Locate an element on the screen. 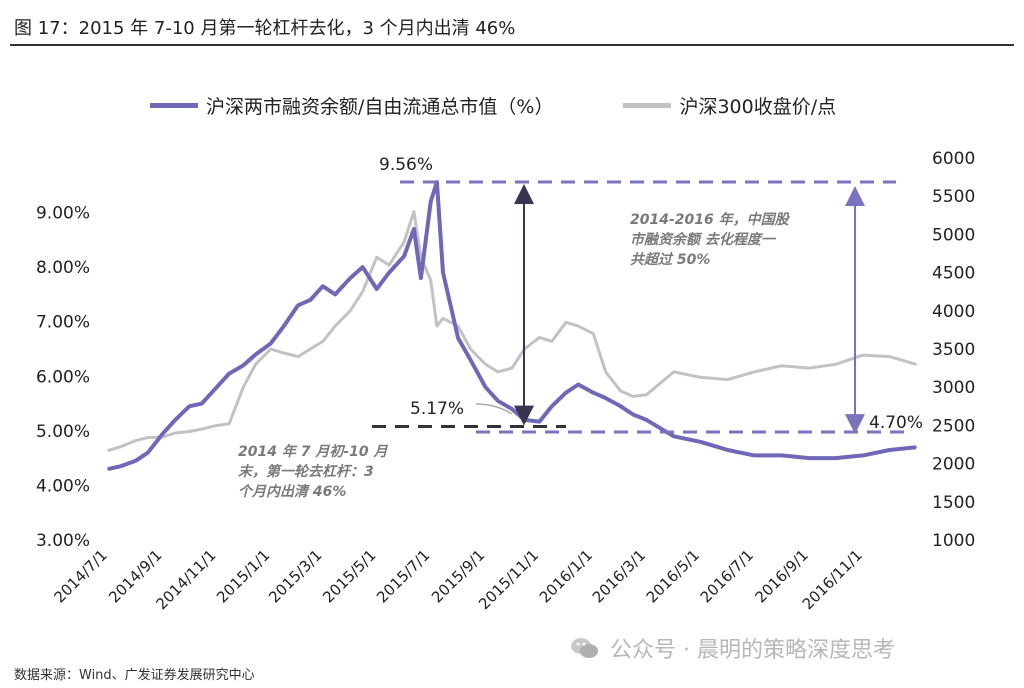 The width and height of the screenshot is (1024, 688). legend-label-margin: 沪深两市融资余额/自由流通总市值（%） is located at coordinates (380, 107).